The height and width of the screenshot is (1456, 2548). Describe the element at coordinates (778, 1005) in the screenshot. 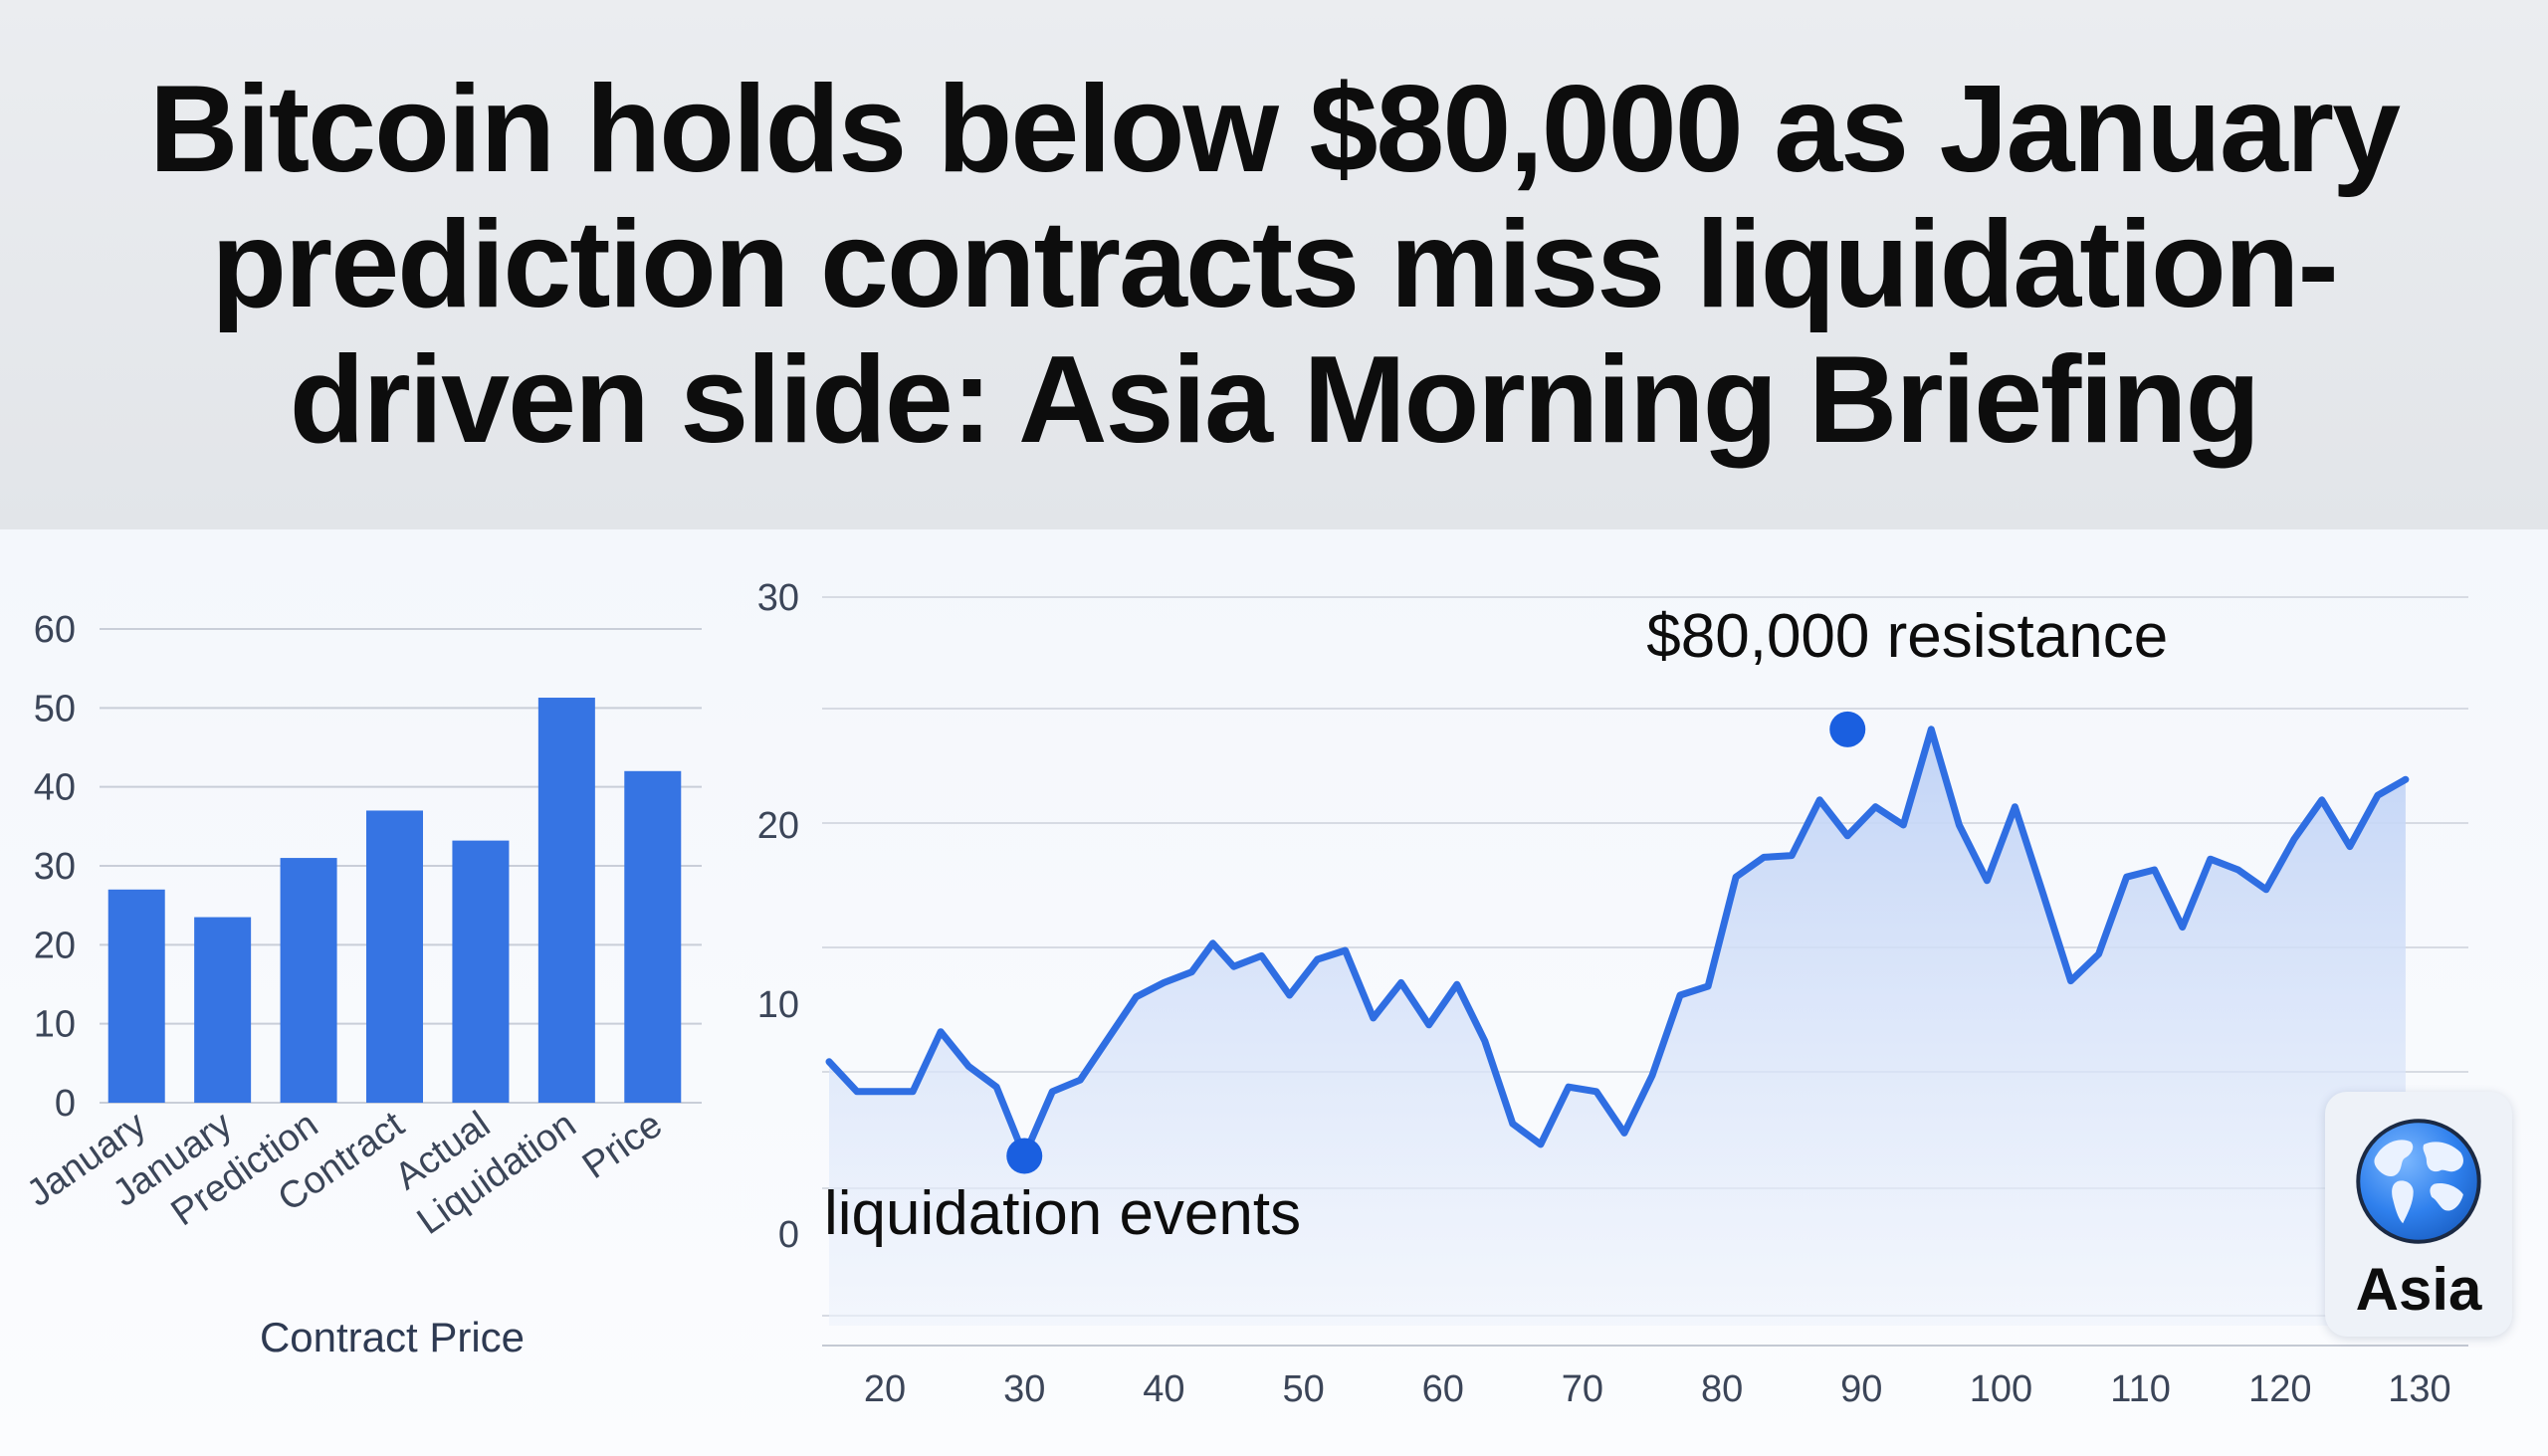

I see `line-y-tick-label: 10` at that location.